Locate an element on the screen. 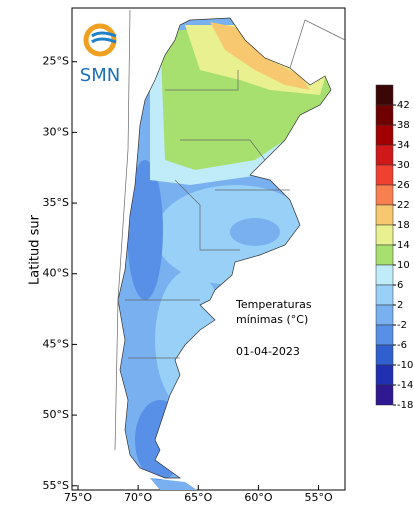 The image size is (414, 507). colorbar-label: 14 is located at coordinates (403, 245).